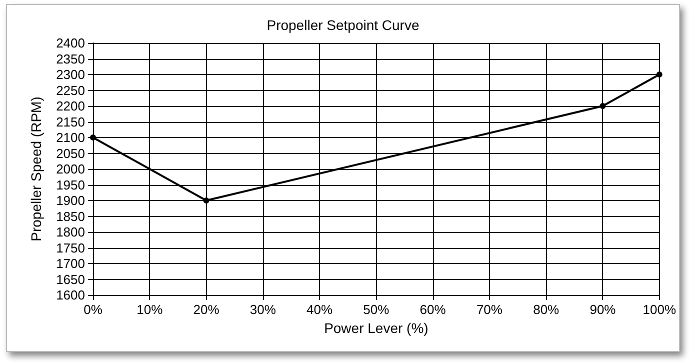 Image resolution: width=690 pixels, height=363 pixels. Describe the element at coordinates (70, 169) in the screenshot. I see `y-tick-label: 2000` at that location.